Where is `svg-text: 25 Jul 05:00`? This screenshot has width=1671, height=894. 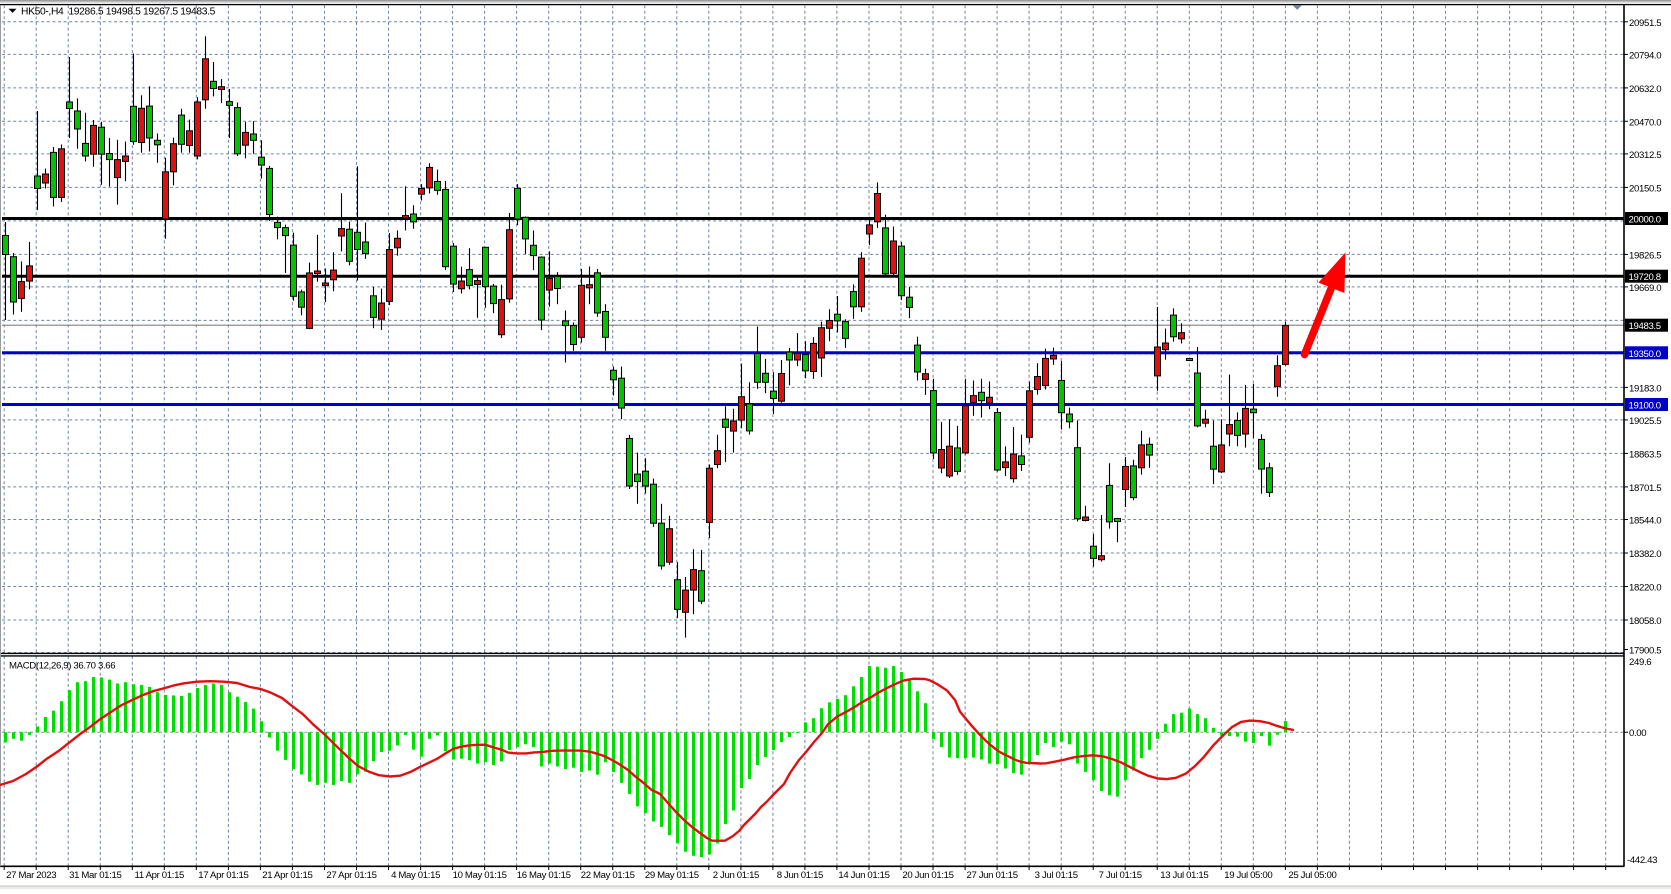
svg-text: 25 Jul 05:00 is located at coordinates (1312, 875).